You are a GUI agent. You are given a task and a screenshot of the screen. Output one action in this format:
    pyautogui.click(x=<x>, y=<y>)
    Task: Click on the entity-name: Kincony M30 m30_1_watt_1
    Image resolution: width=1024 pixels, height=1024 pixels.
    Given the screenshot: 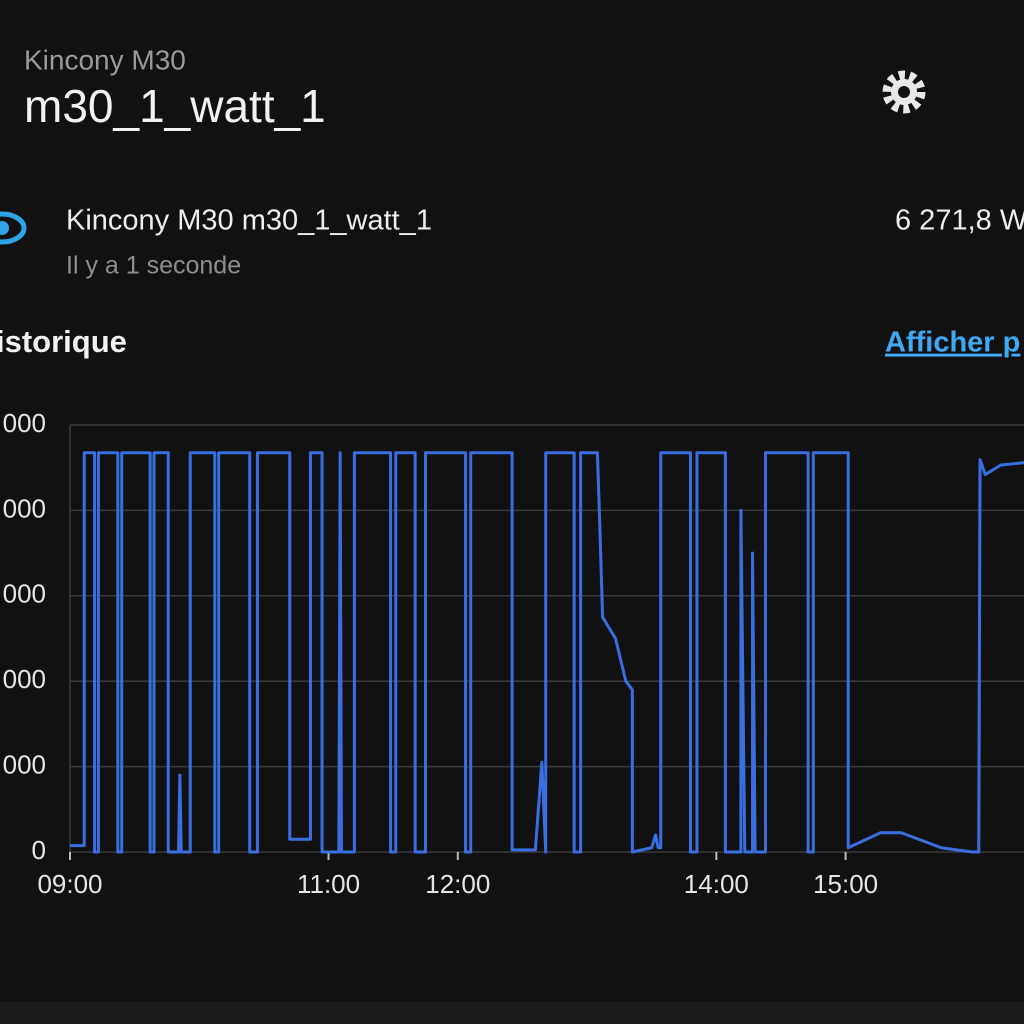 What is the action you would take?
    pyautogui.click(x=249, y=221)
    